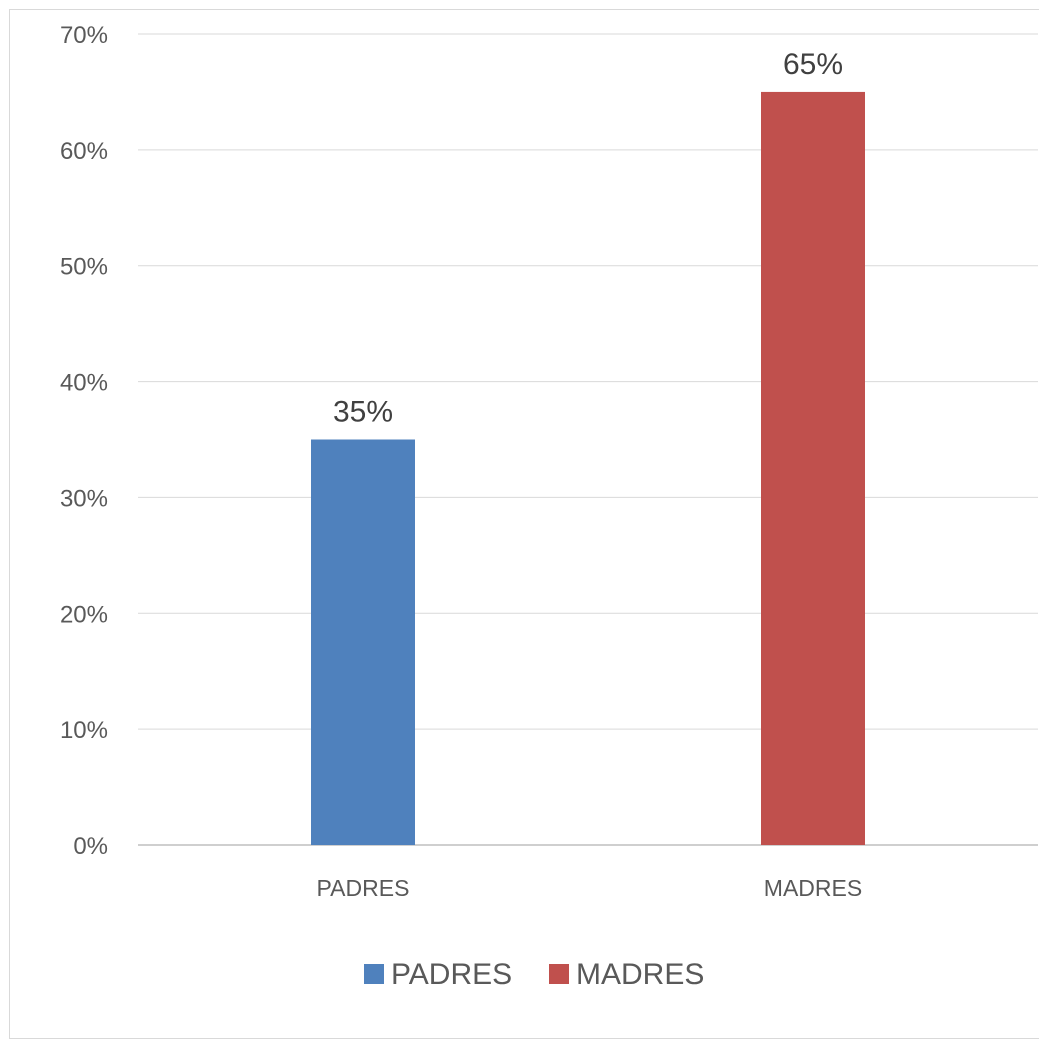  I want to click on y-tick-label: 60%, so click(84, 151).